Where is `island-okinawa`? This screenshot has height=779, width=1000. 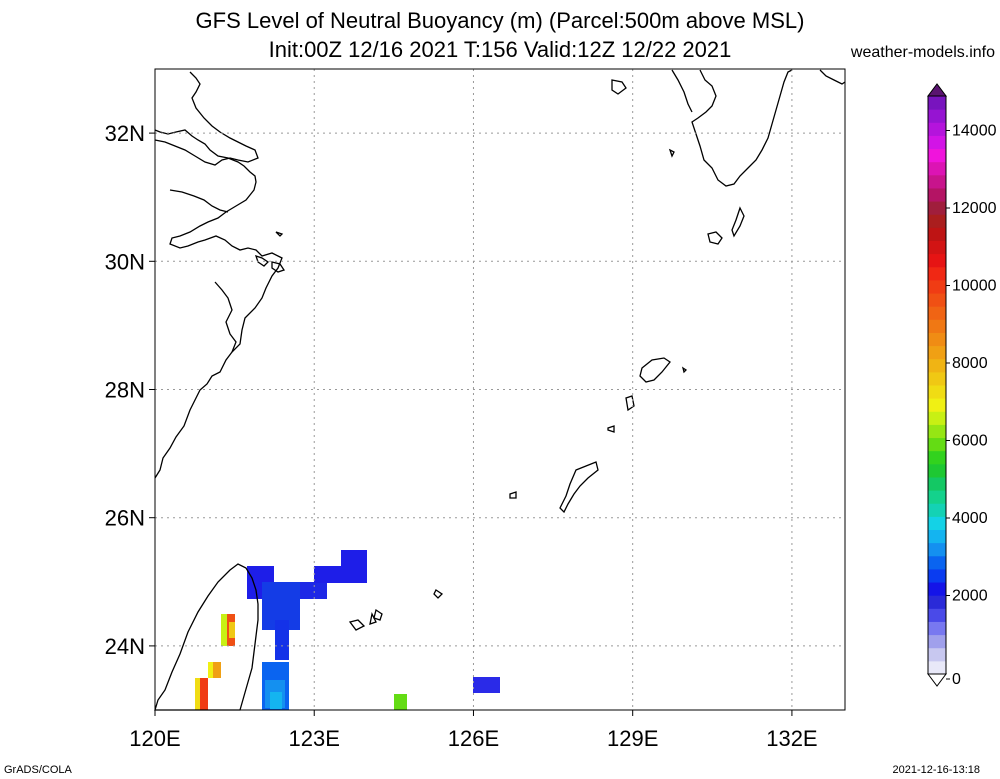
island-okinawa is located at coordinates (579, 487).